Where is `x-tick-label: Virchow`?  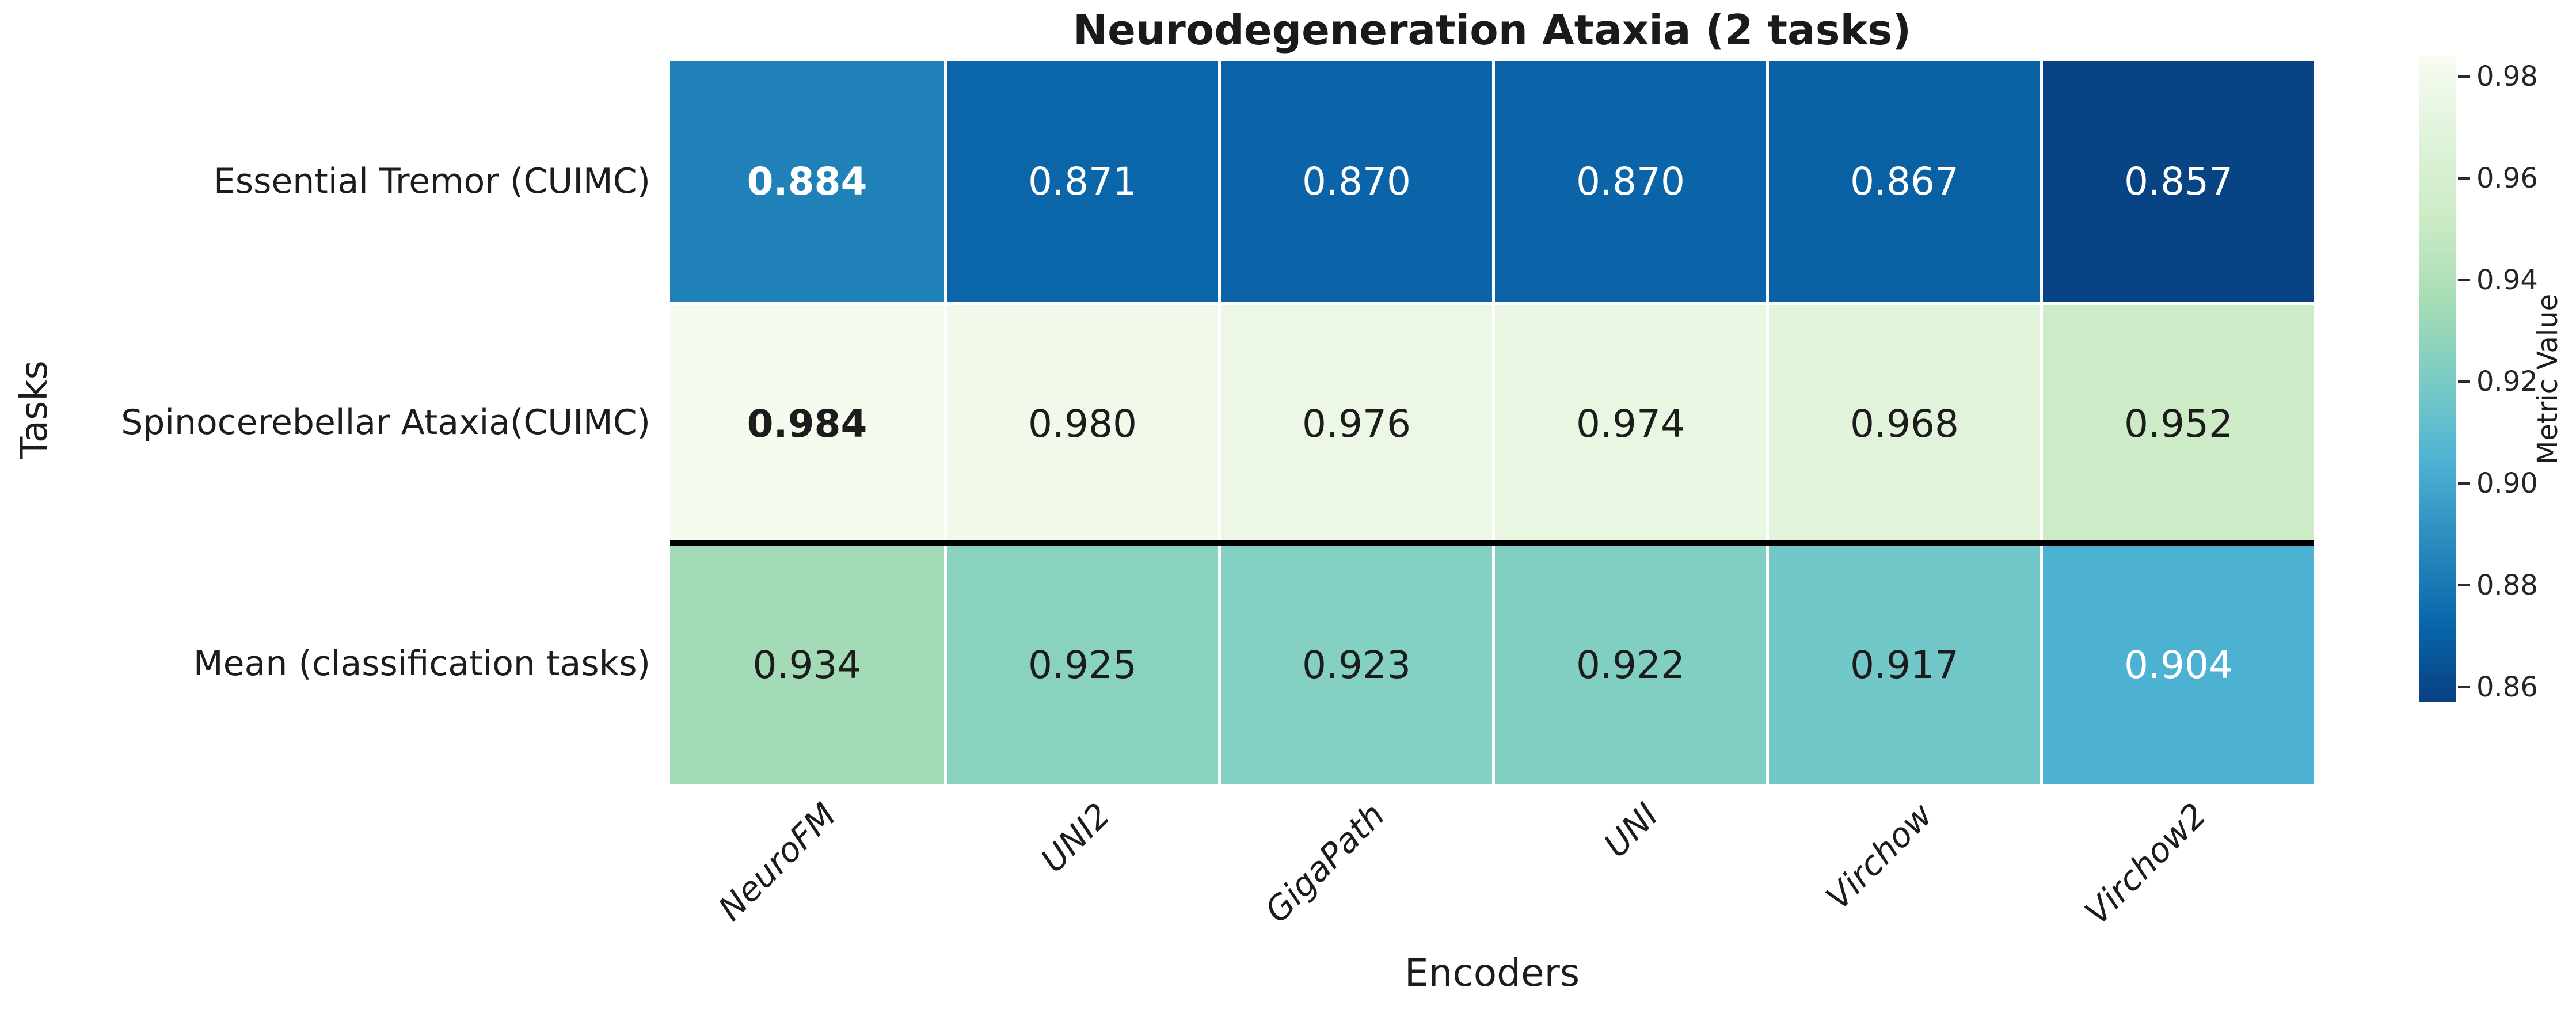 x-tick-label: Virchow is located at coordinates (1879, 856).